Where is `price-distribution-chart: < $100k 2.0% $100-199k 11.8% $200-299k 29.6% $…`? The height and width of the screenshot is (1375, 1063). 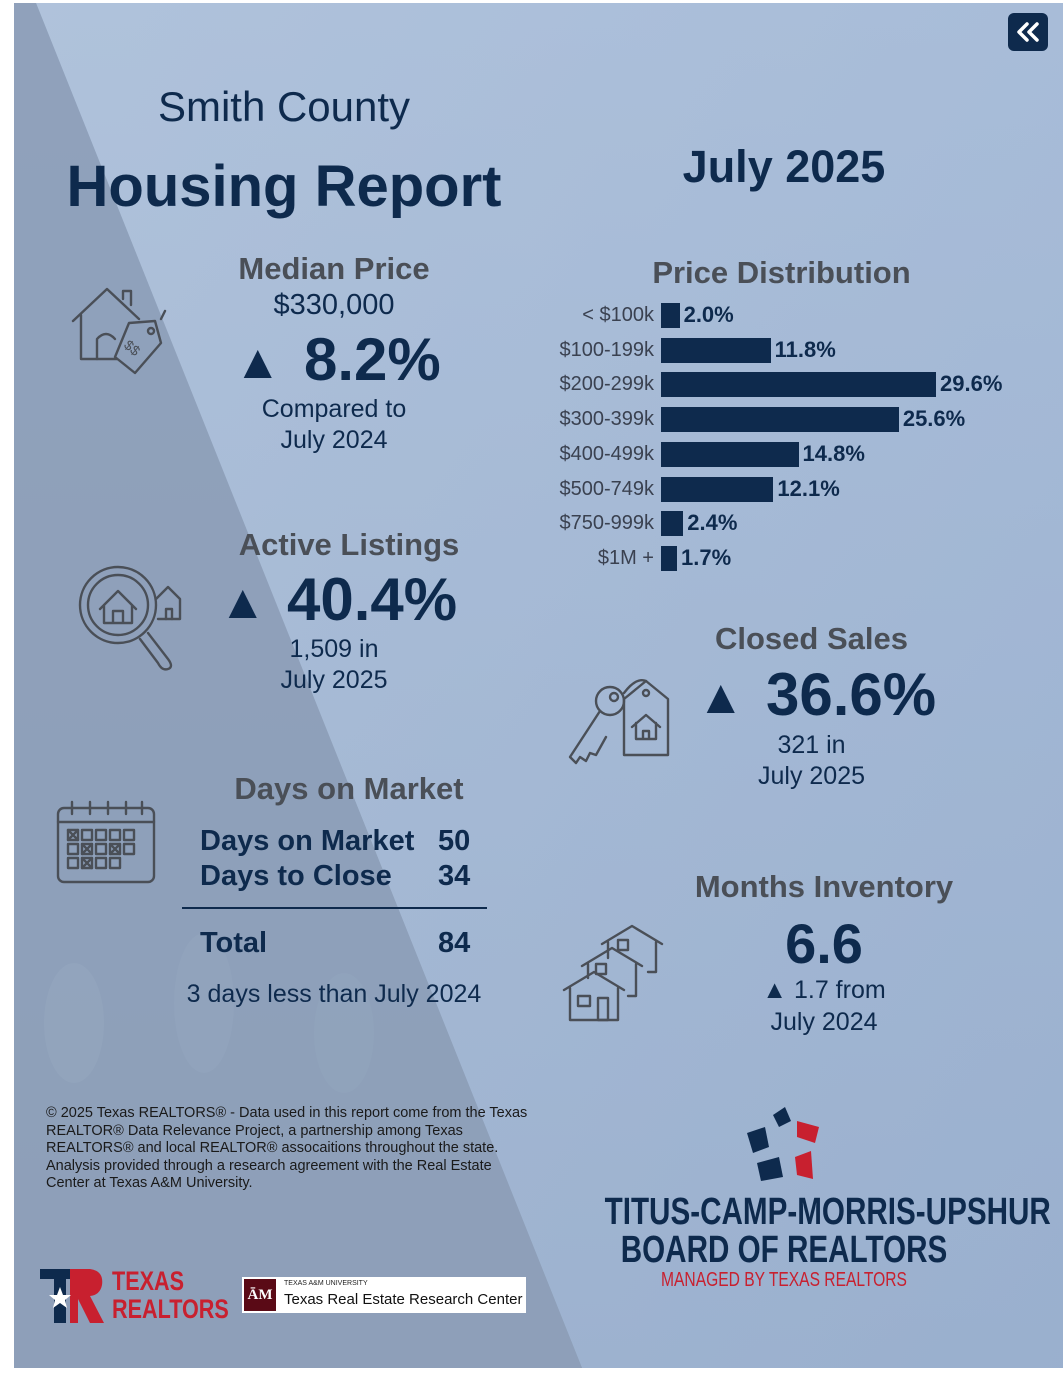
price-distribution-chart: < $100k 2.0% $100-199k 11.8% $200-299k 29.6% $… is located at coordinates (784, 445).